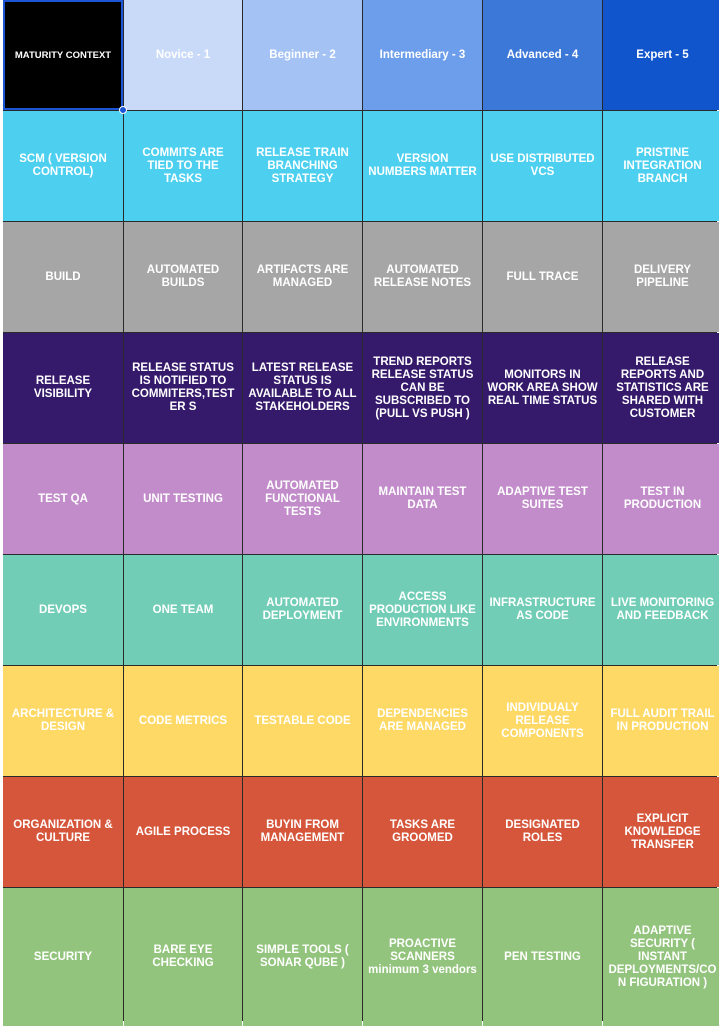  I want to click on matrix-cell: INFRASTRUCTURE AS CODE, so click(542, 610).